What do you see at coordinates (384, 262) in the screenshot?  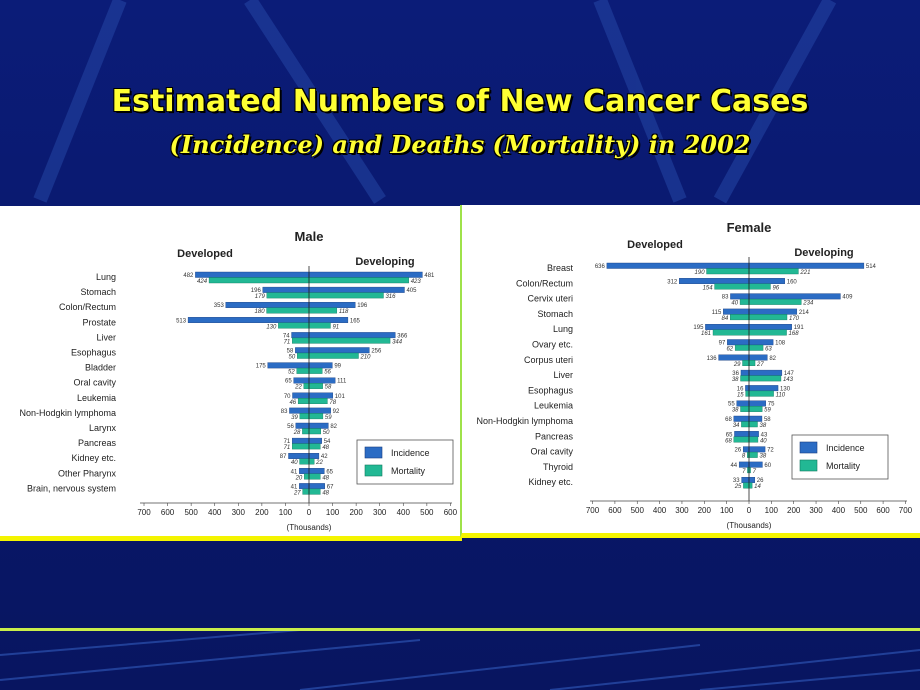 I see `developing-label: Developing` at bounding box center [384, 262].